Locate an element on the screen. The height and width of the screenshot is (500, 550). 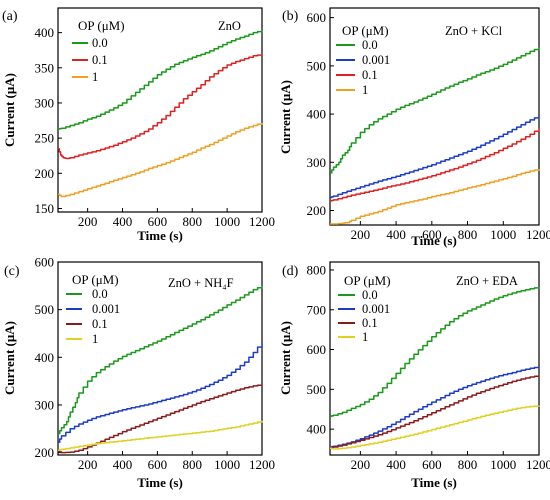
y-tick-label: 350 is located at coordinates (45, 67).